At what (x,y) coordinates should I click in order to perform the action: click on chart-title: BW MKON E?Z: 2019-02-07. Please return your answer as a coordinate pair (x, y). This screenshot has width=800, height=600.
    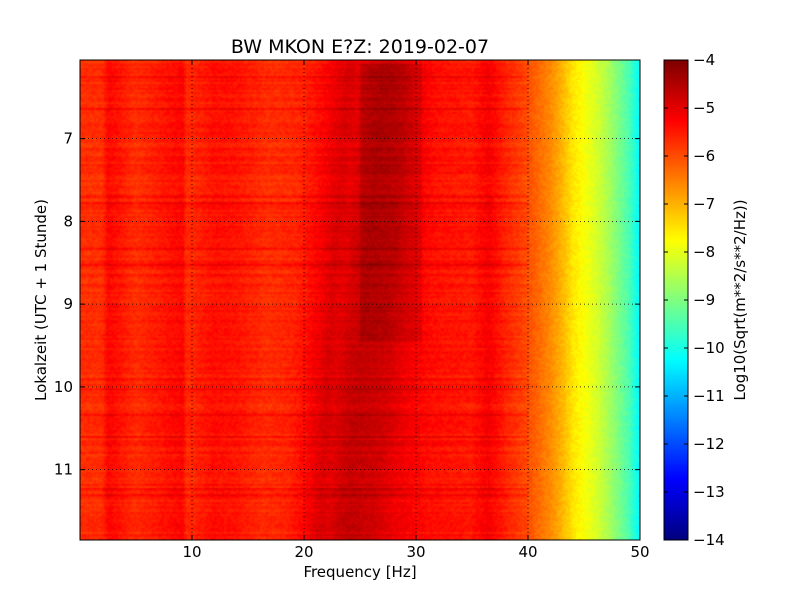
    Looking at the image, I should click on (360, 47).